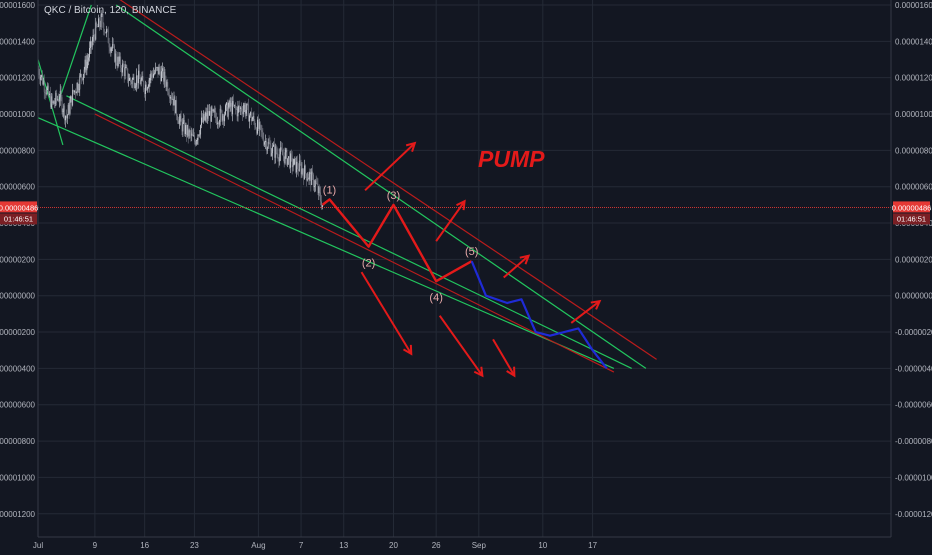 This screenshot has height=555, width=932. Describe the element at coordinates (596, 304) in the screenshot. I see `up-arrow-head` at that location.